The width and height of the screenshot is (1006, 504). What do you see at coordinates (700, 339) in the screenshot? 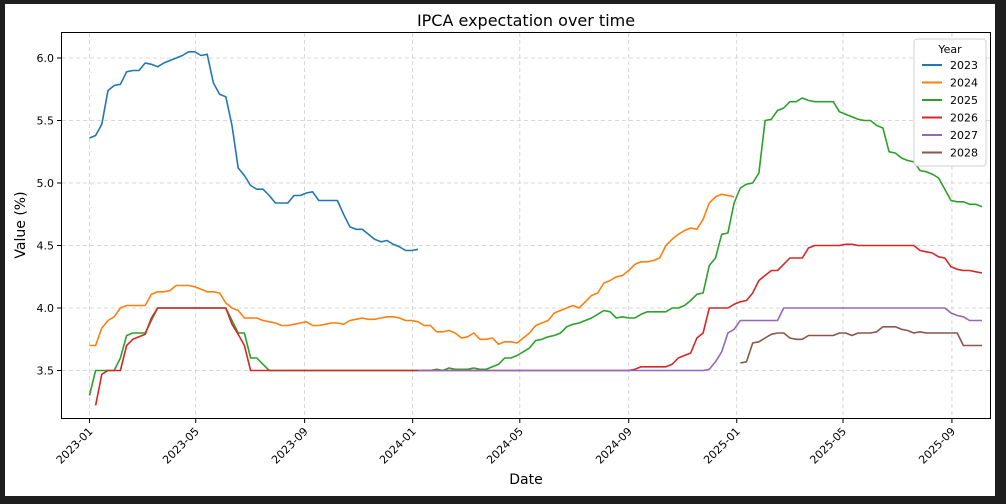
I see `series-line-2027` at bounding box center [700, 339].